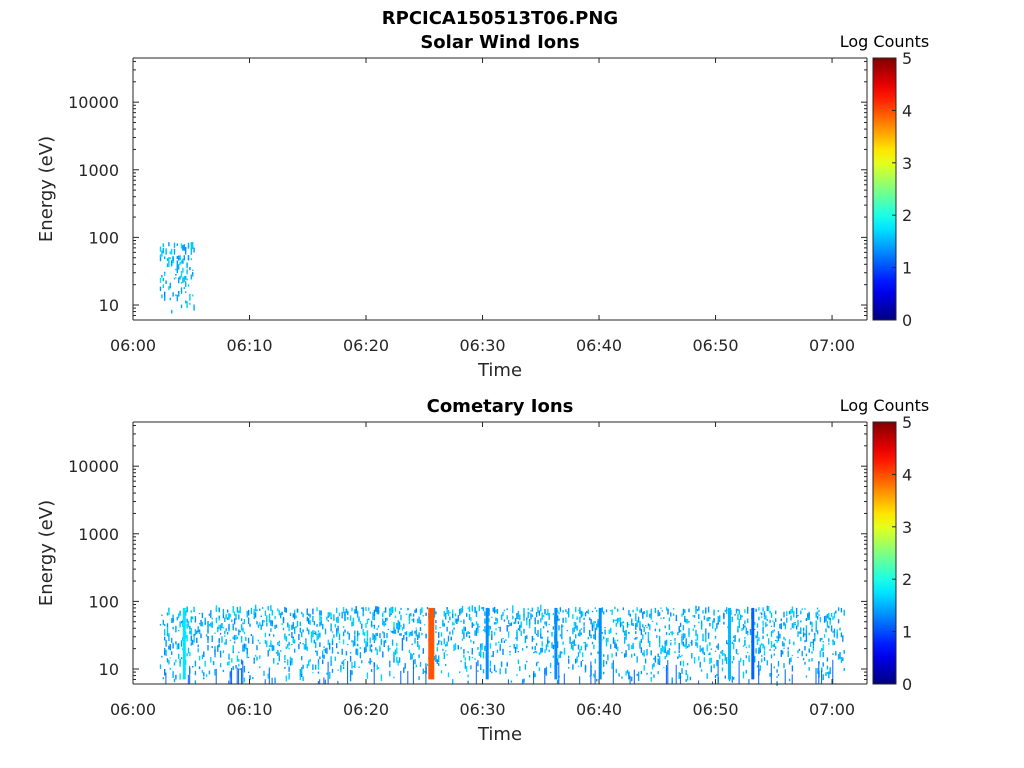 This screenshot has width=1024, height=768. I want to click on y-tick-label: 10000, so click(93, 102).